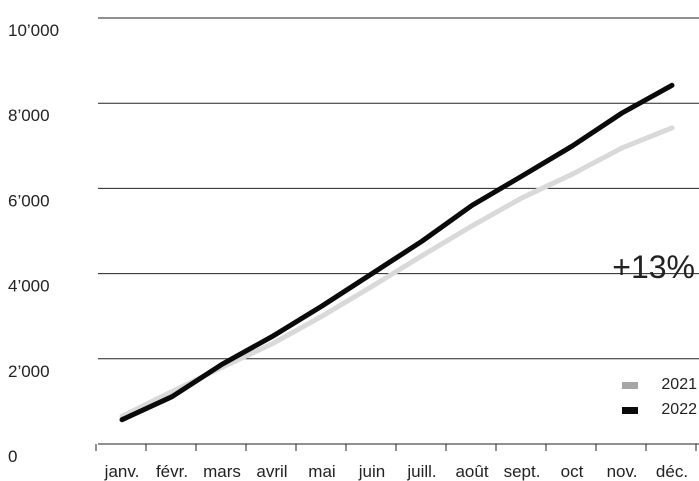 This screenshot has width=699, height=481. What do you see at coordinates (29, 115) in the screenshot?
I see `y-tick-label: 8’000` at bounding box center [29, 115].